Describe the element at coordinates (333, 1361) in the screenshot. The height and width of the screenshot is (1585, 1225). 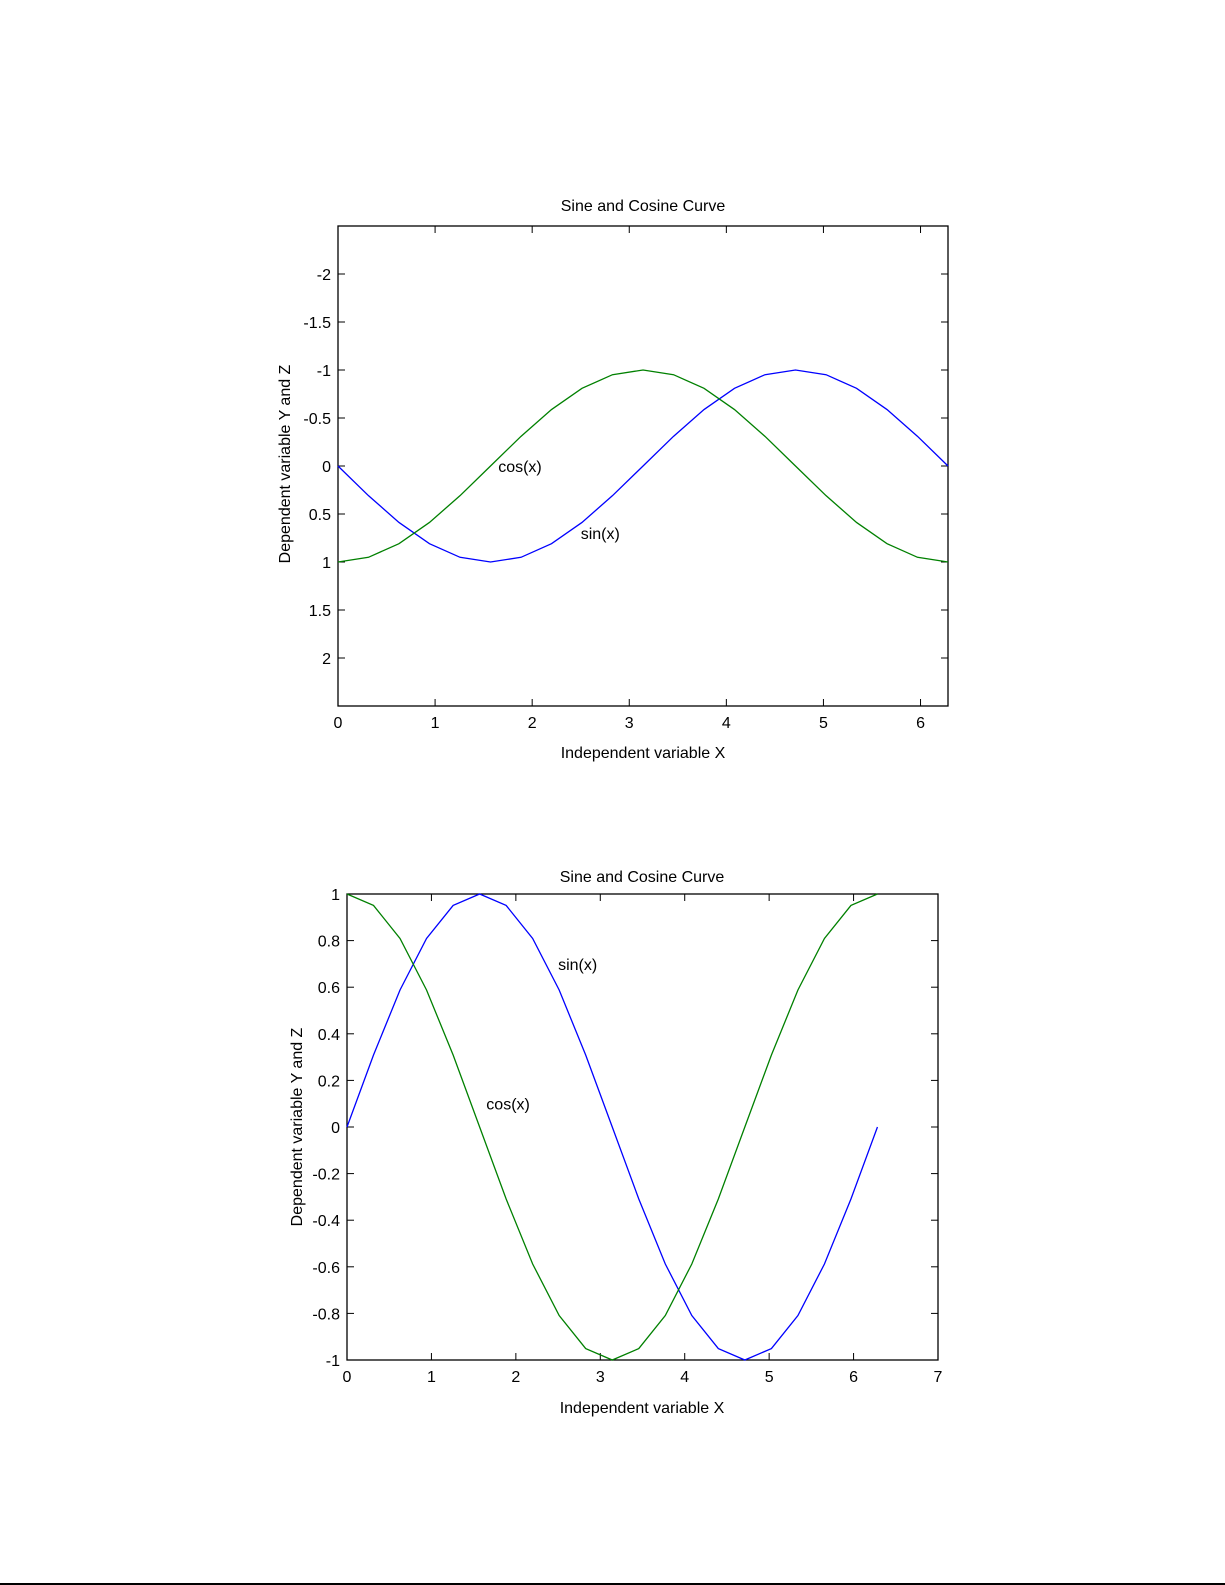
I see `chart-2-ytick-label: -1` at that location.